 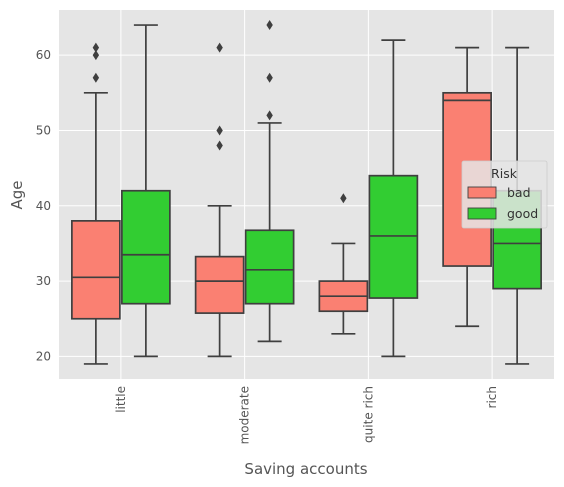 I want to click on box-good-moderate, so click(x=269, y=181).